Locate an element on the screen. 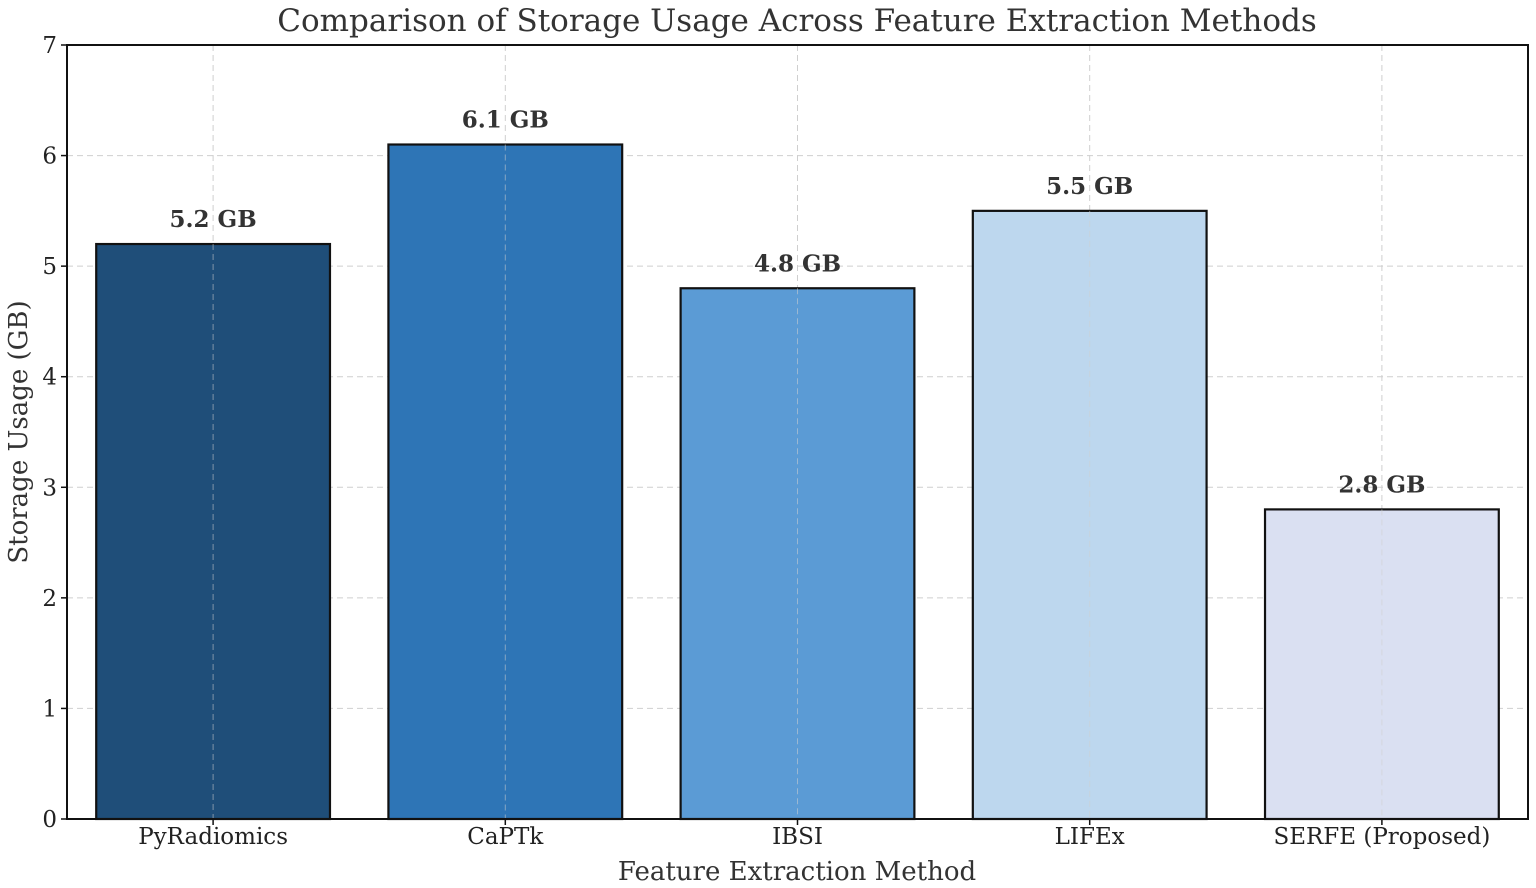  bar-value-label: 6.1 GB is located at coordinates (505, 120).